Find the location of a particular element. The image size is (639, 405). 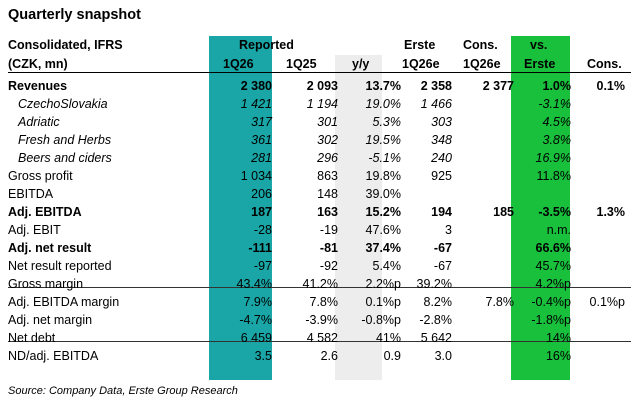

header-1q26: 1Q26 is located at coordinates (238, 64).